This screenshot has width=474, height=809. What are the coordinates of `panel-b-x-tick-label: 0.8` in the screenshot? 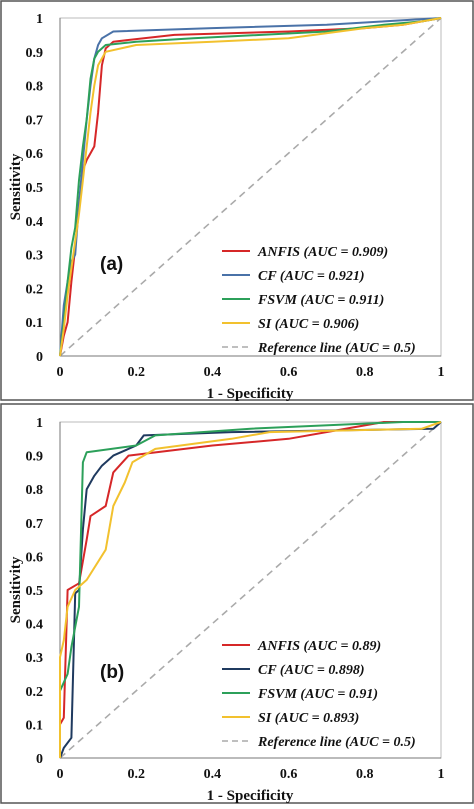 It's located at (365, 774).